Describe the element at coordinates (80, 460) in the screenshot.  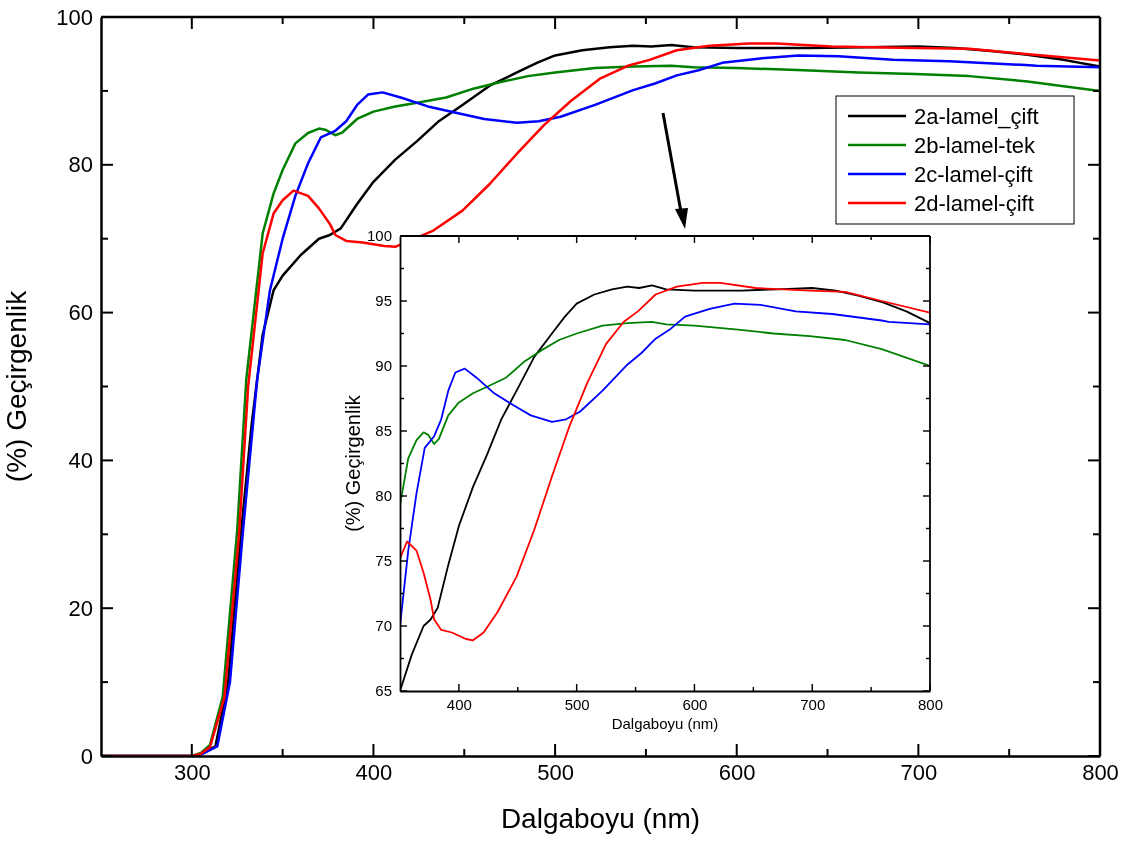
I see `y-tick-label: 40` at that location.